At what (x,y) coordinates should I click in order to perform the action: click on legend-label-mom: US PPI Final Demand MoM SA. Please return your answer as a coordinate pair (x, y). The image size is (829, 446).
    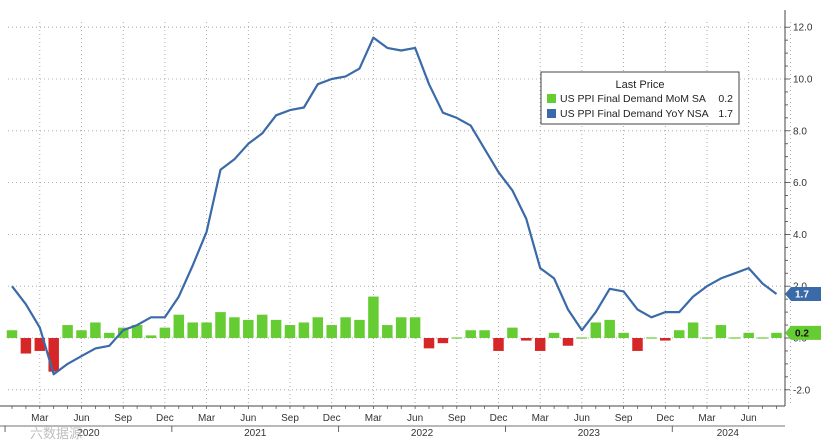
    Looking at the image, I should click on (633, 99).